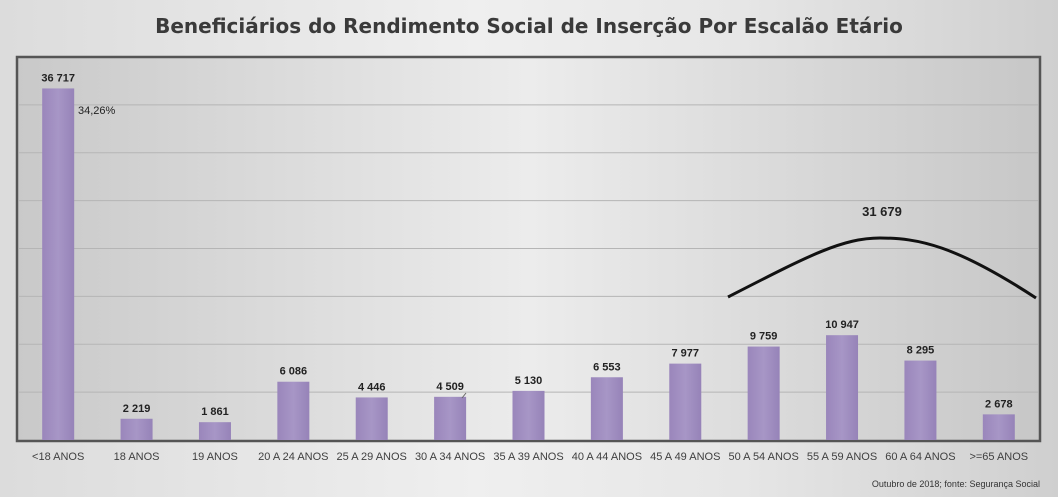  Describe the element at coordinates (882, 211) in the screenshot. I see `arc-total-label: 31 679` at that location.